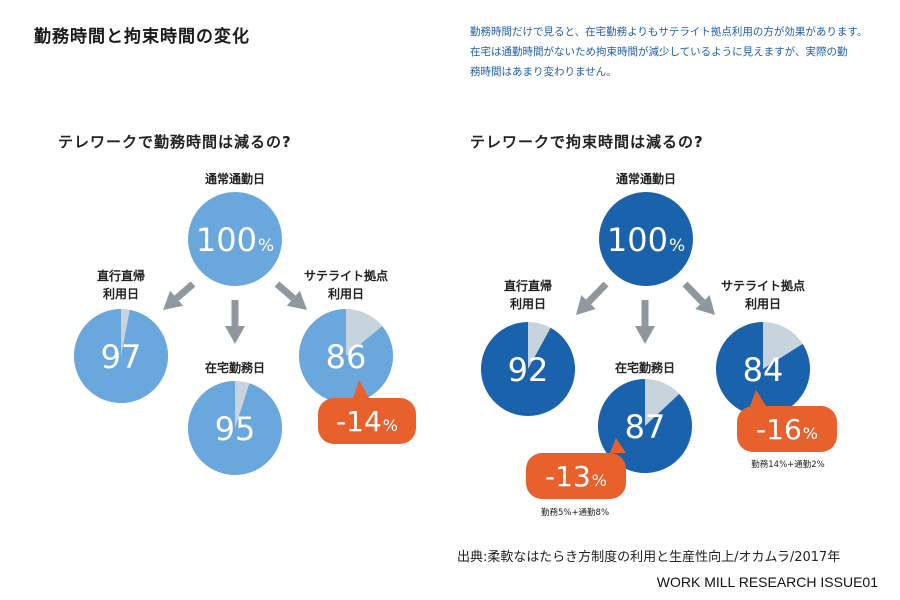  What do you see at coordinates (705, 305) in the screenshot?
I see `right-arrow-2-head` at bounding box center [705, 305].